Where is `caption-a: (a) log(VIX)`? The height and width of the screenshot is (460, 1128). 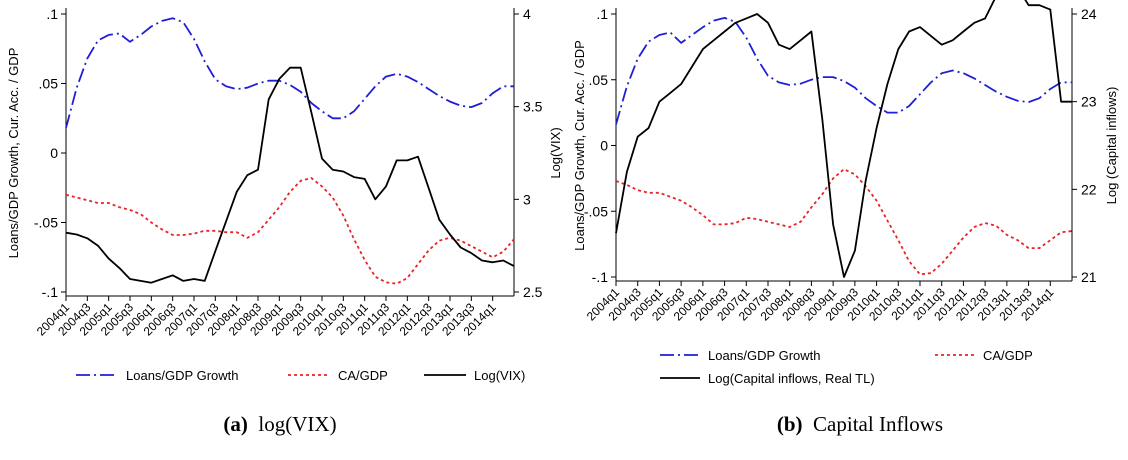 caption-a: (a) log(VIX) is located at coordinates (280, 424).